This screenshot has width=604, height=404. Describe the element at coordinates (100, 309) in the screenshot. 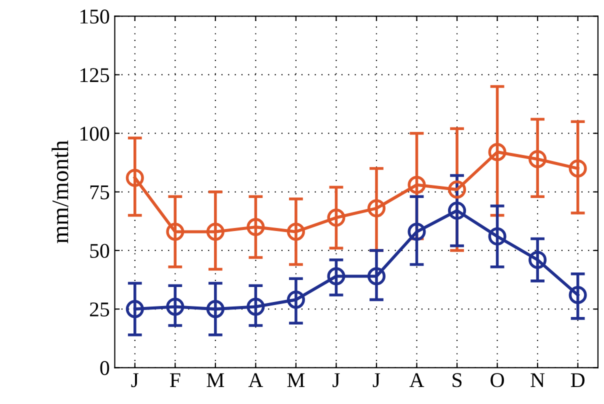

I see `y-tick-label: 25` at that location.